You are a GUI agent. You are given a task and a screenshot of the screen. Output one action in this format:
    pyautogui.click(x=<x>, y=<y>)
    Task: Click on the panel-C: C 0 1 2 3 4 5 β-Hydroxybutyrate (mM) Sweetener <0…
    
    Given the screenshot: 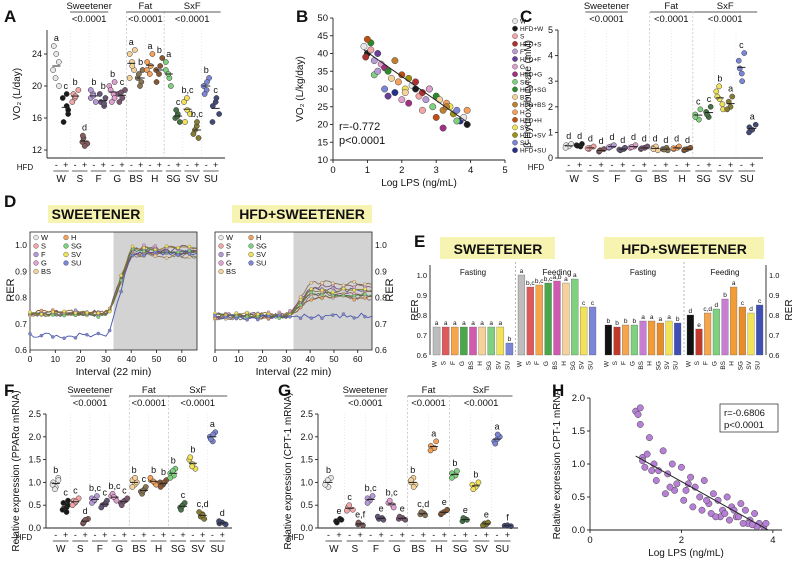 What is the action you would take?
    pyautogui.click(x=641, y=93)
    